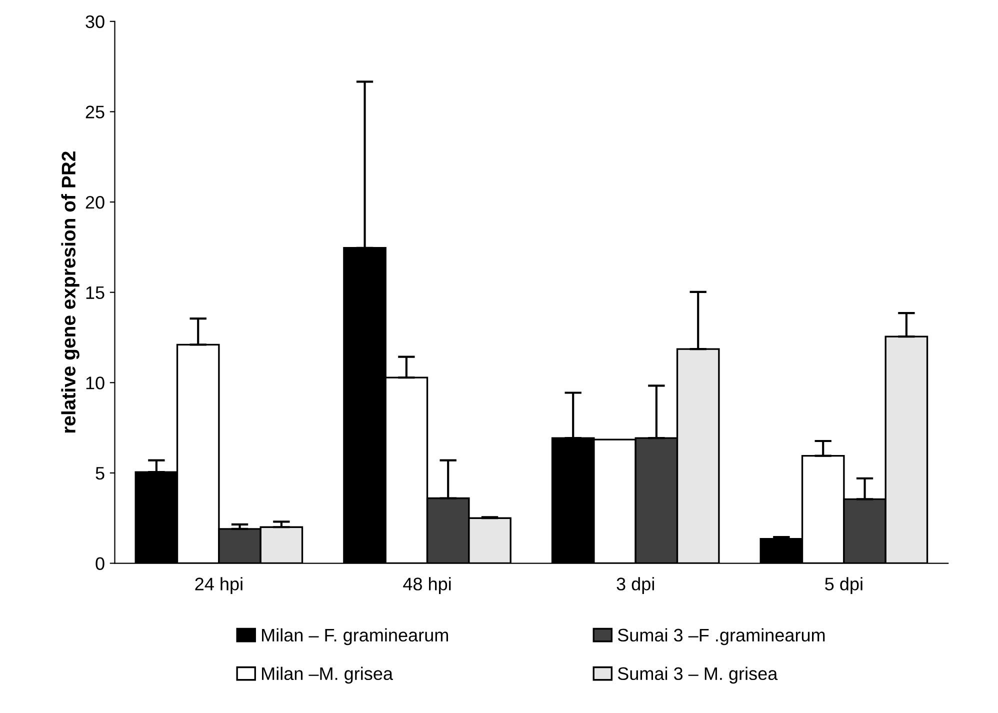 The height and width of the screenshot is (713, 998). I want to click on x-tick-label: 5 dpi, so click(843, 585).